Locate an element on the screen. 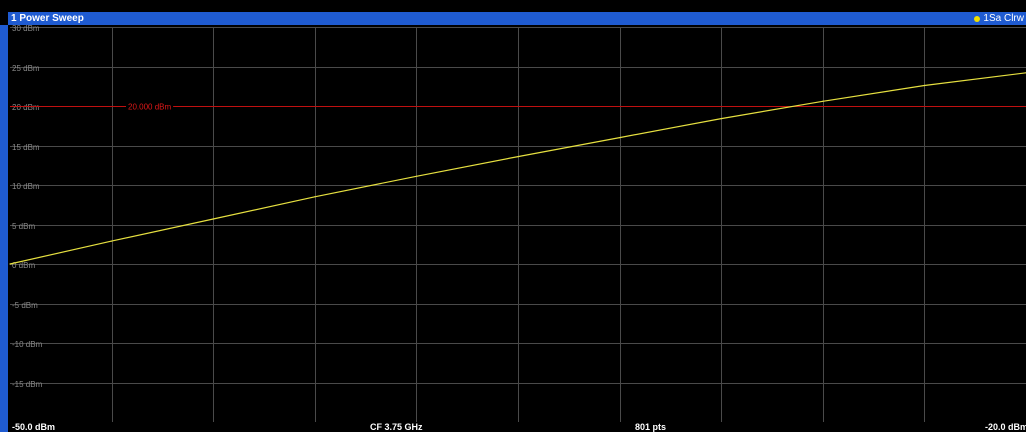 This screenshot has width=1026, height=432. trace-indicator: 1Sa Clrw is located at coordinates (1000, 18).